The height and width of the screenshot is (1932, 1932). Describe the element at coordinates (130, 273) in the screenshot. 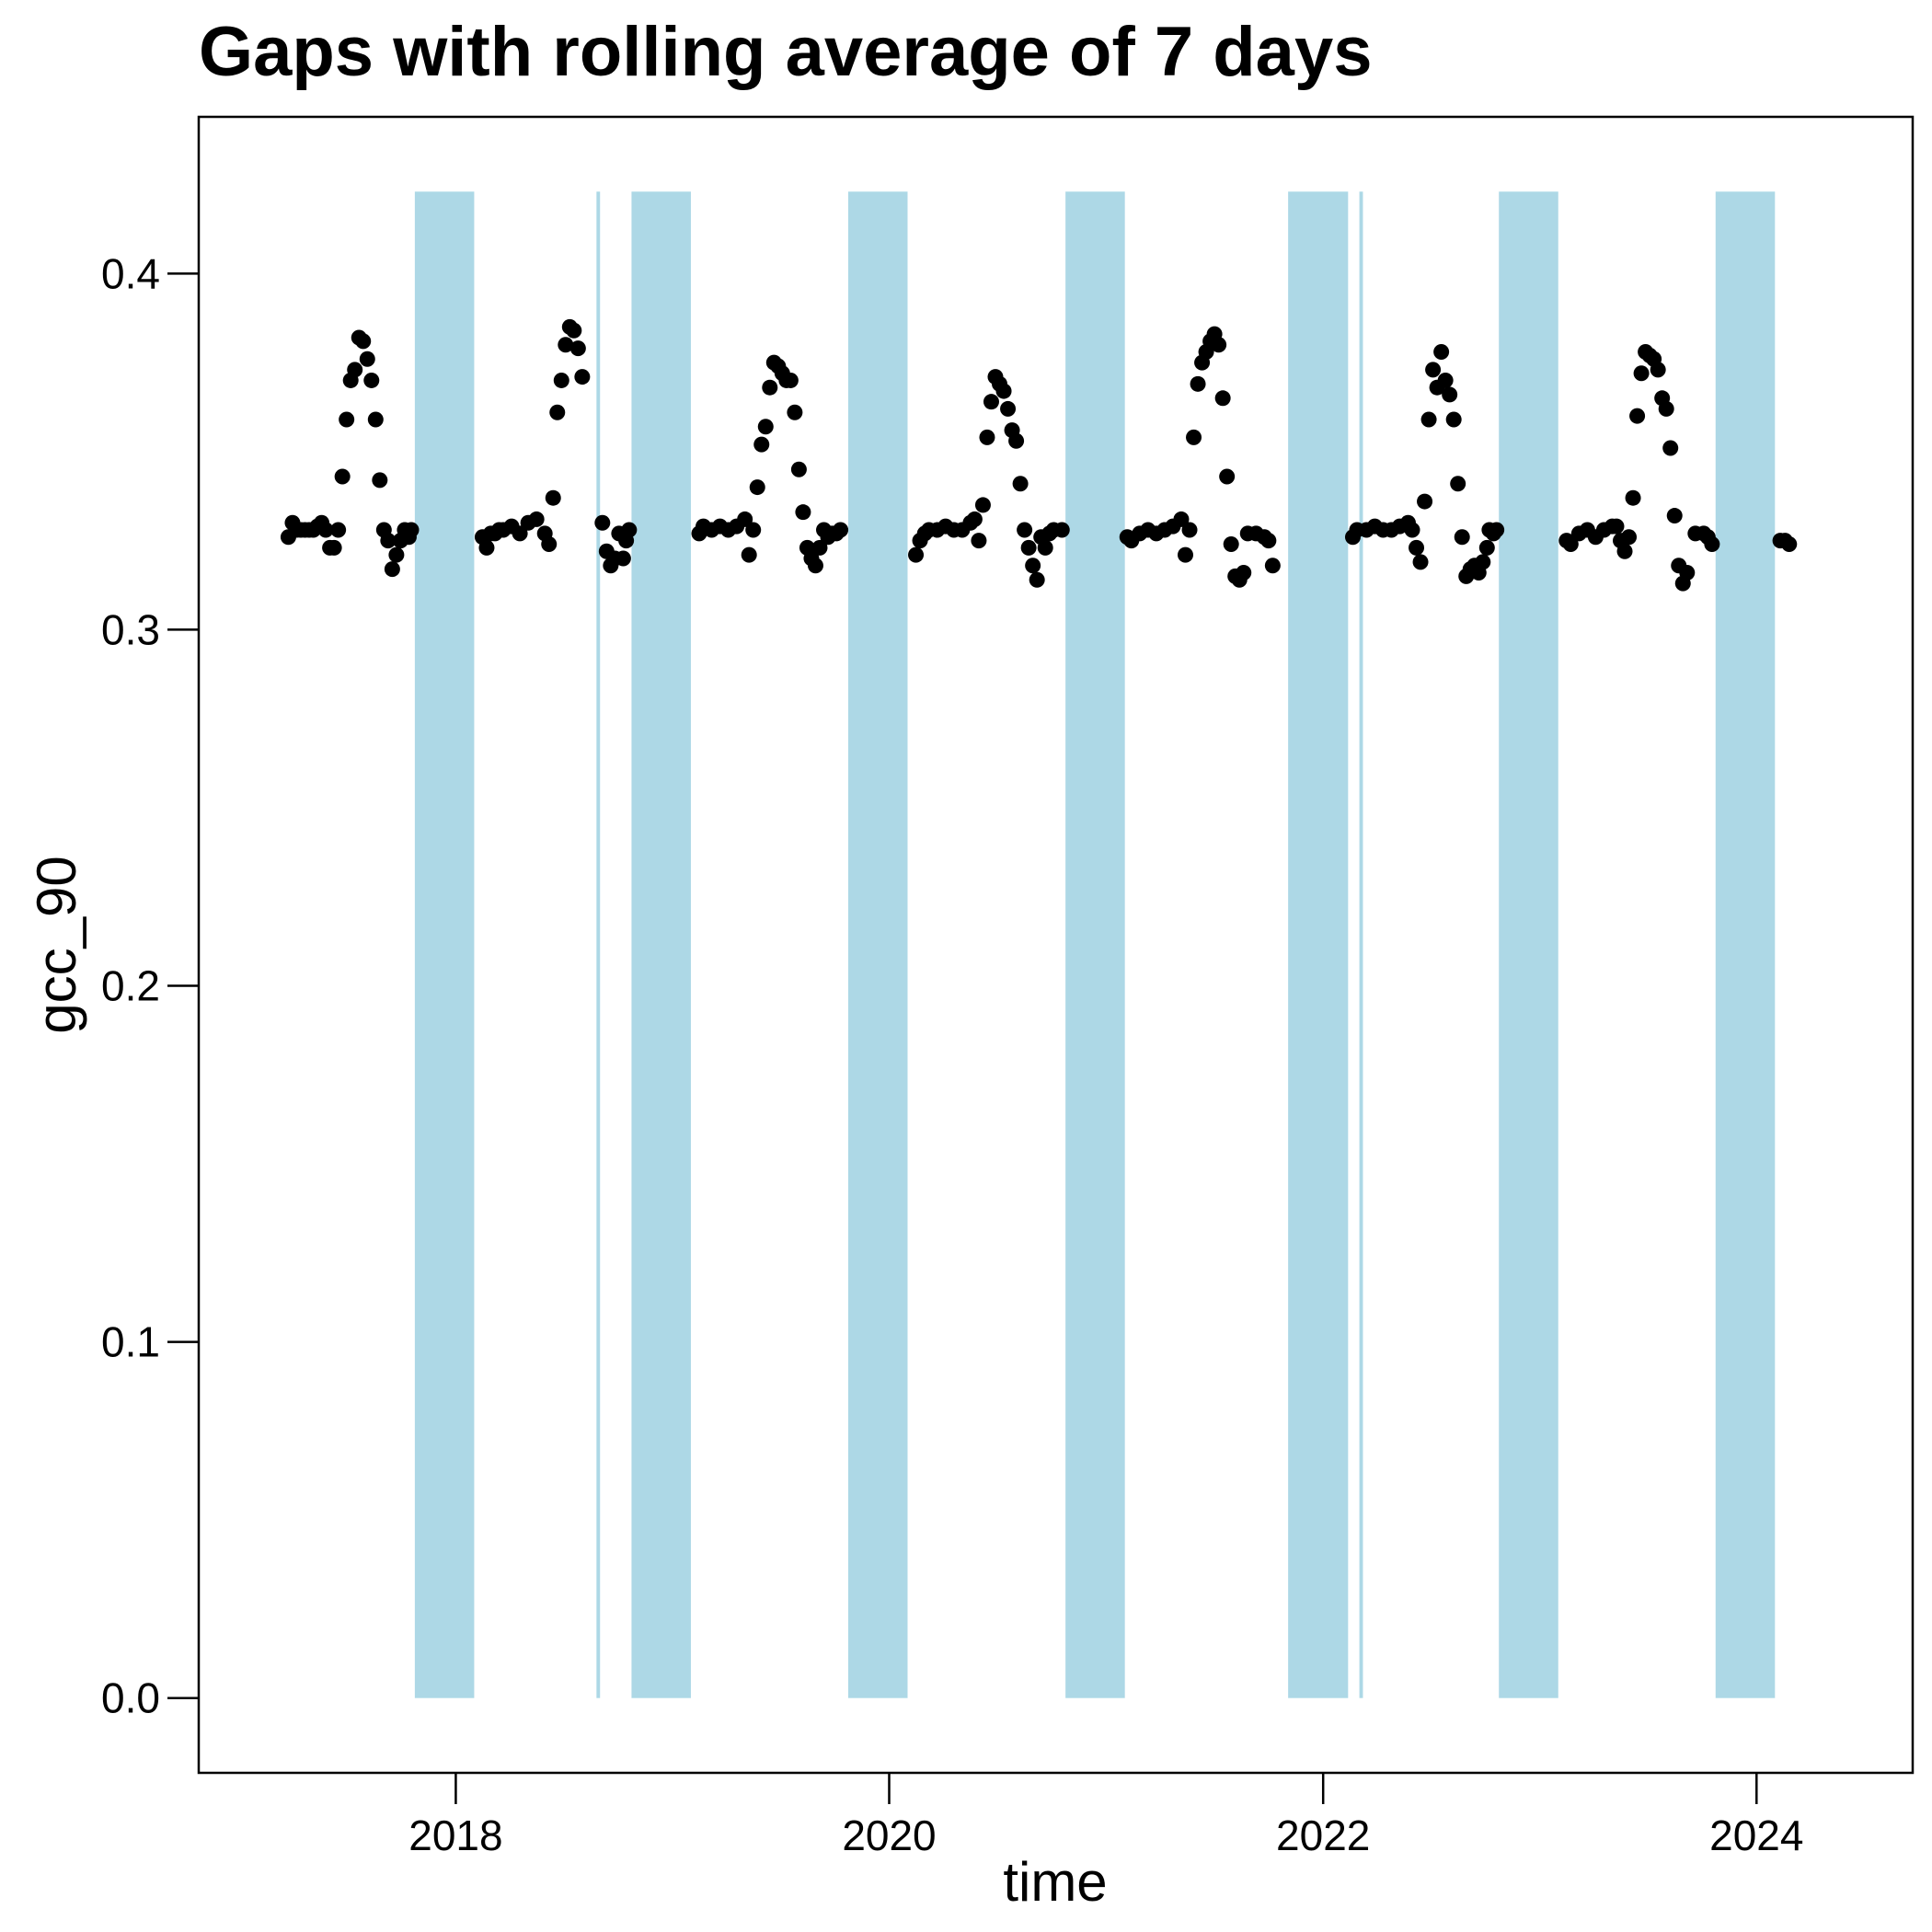

I see `y-tick-label-0.4: 0.4` at that location.